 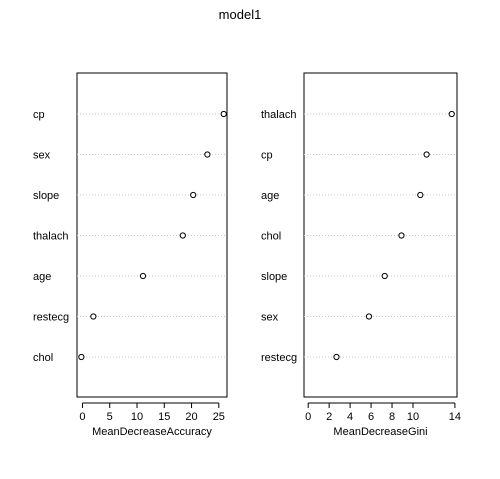 I want to click on x-axis-title: MeanDecreaseGini, so click(x=380, y=432).